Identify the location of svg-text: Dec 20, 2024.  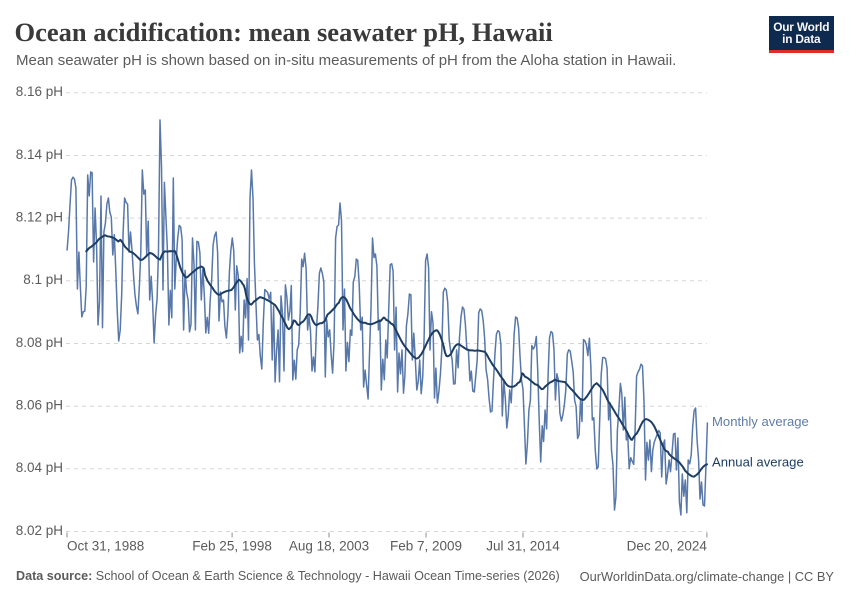
(667, 546).